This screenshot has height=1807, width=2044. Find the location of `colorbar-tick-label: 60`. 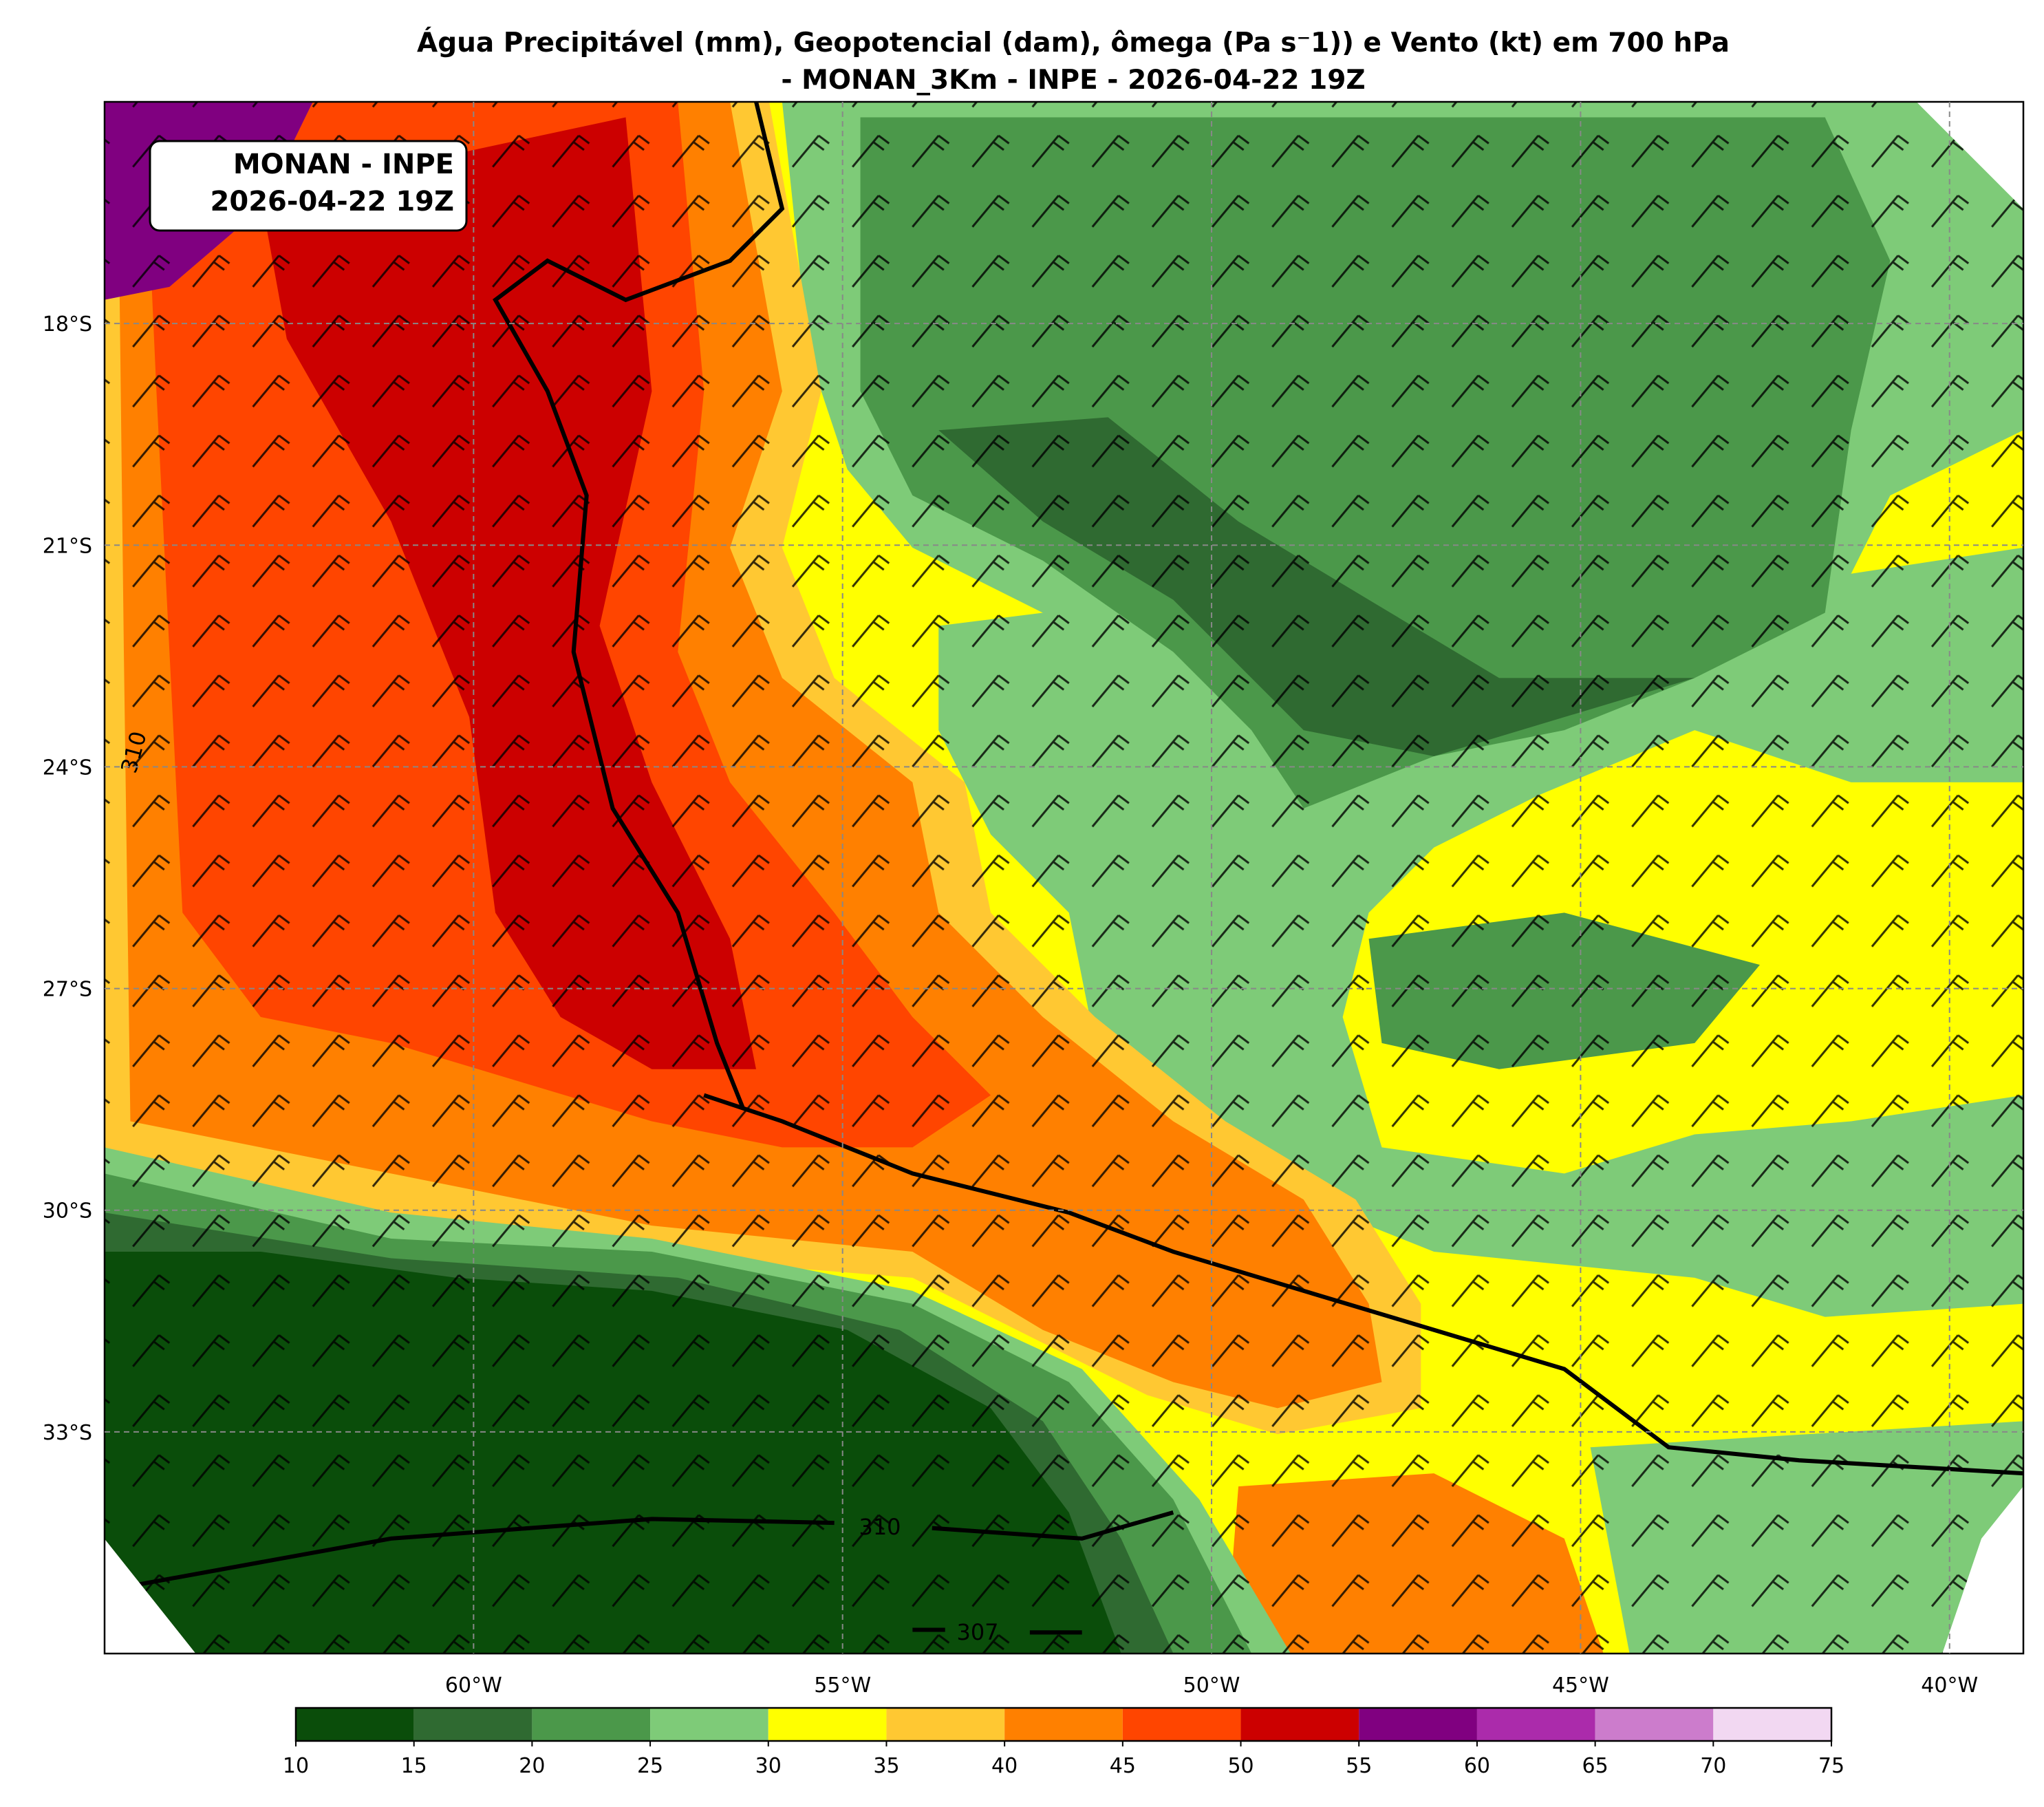

colorbar-tick-label: 60 is located at coordinates (1477, 1766).